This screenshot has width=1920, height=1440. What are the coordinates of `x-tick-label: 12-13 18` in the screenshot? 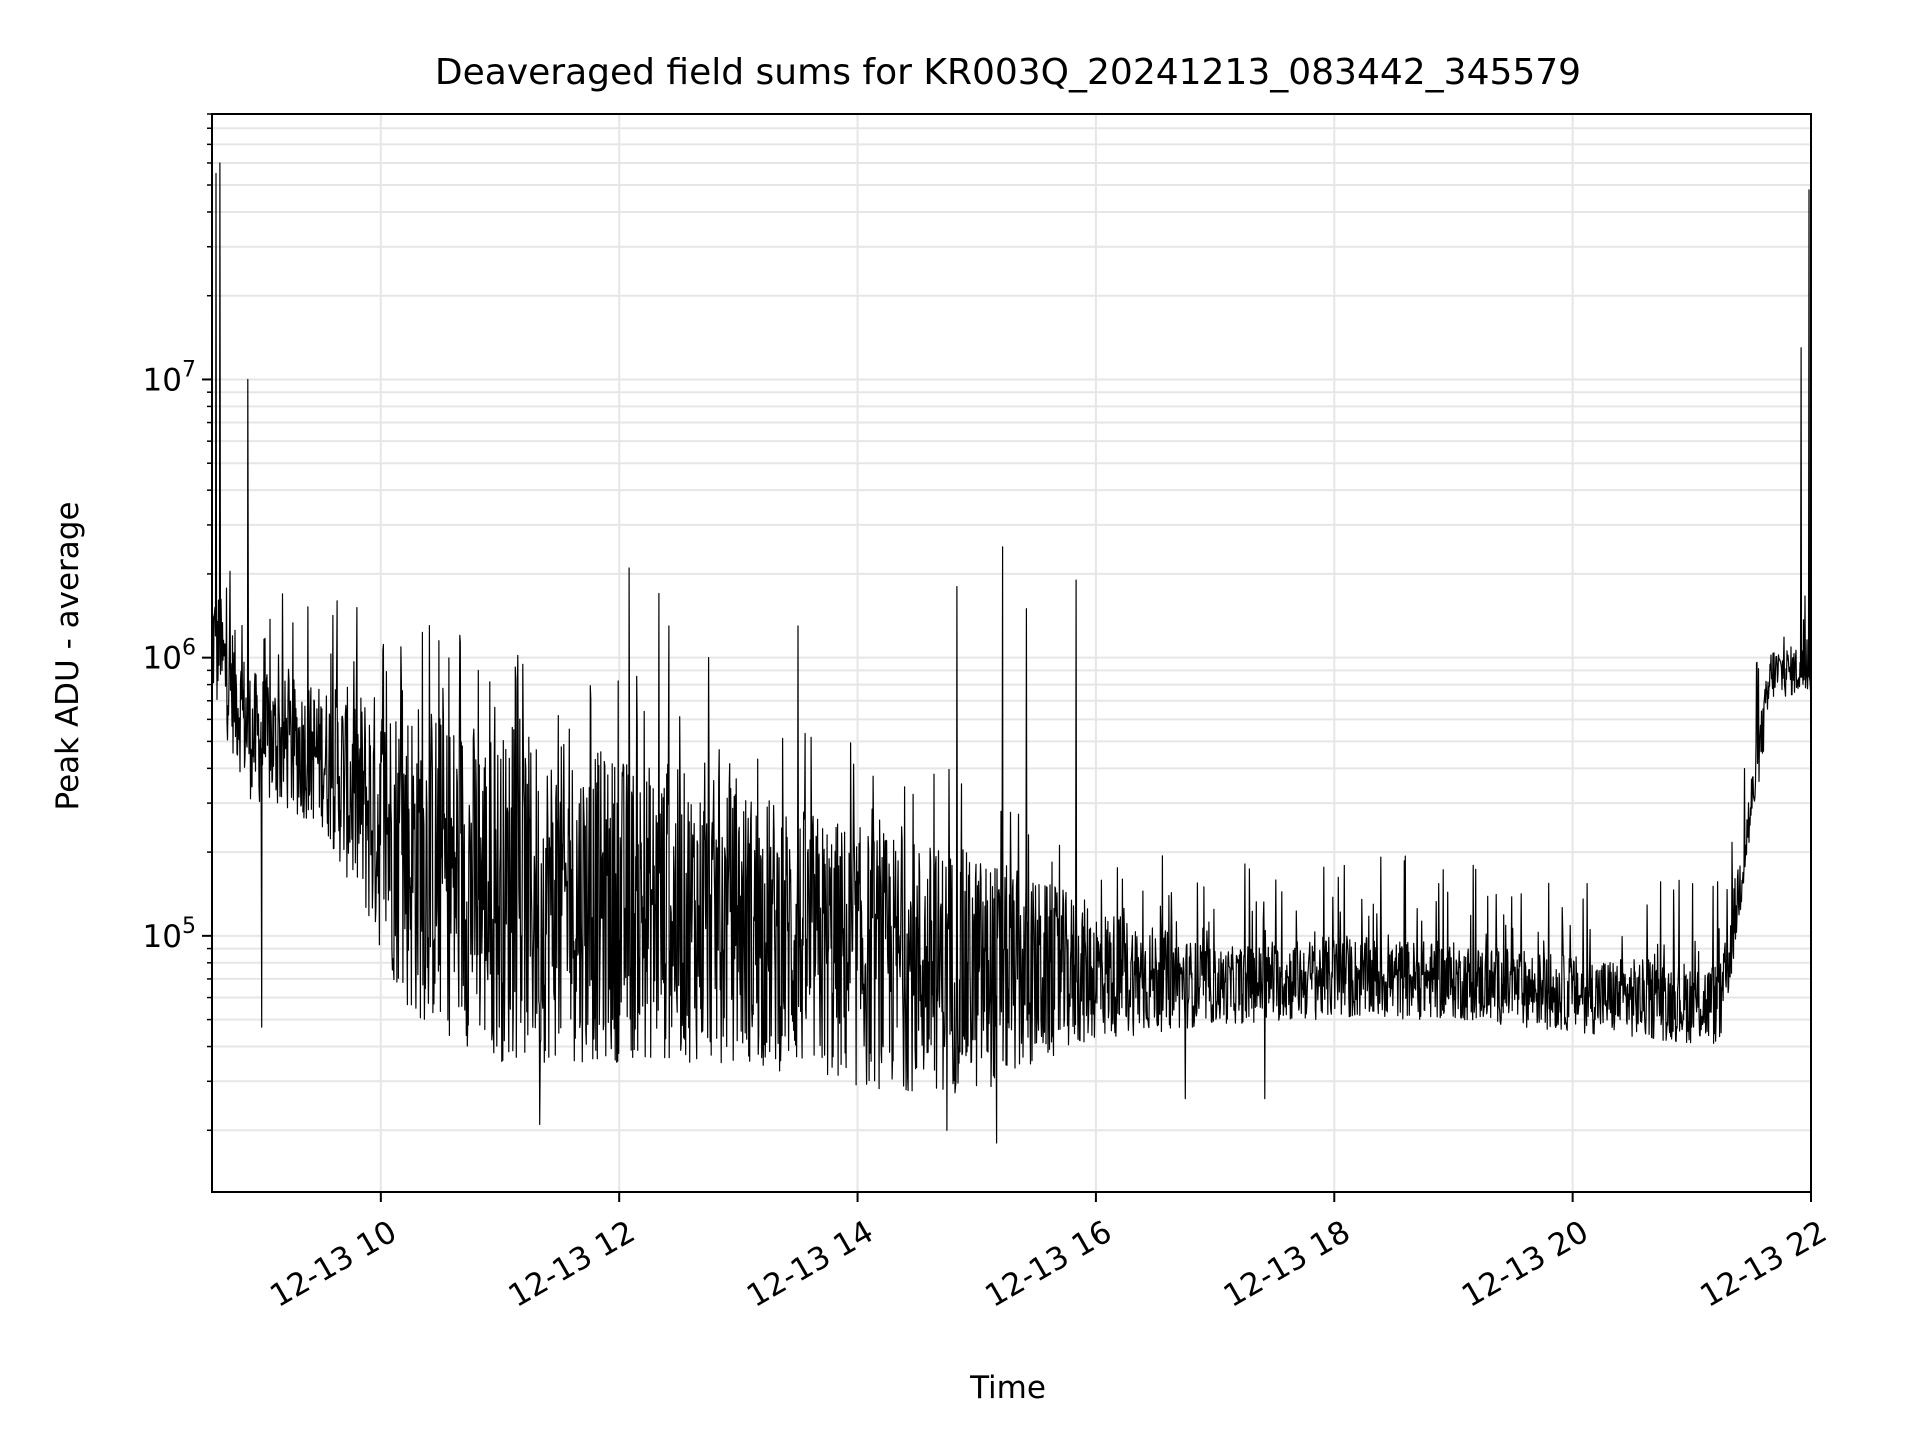 It's located at (1287, 1264).